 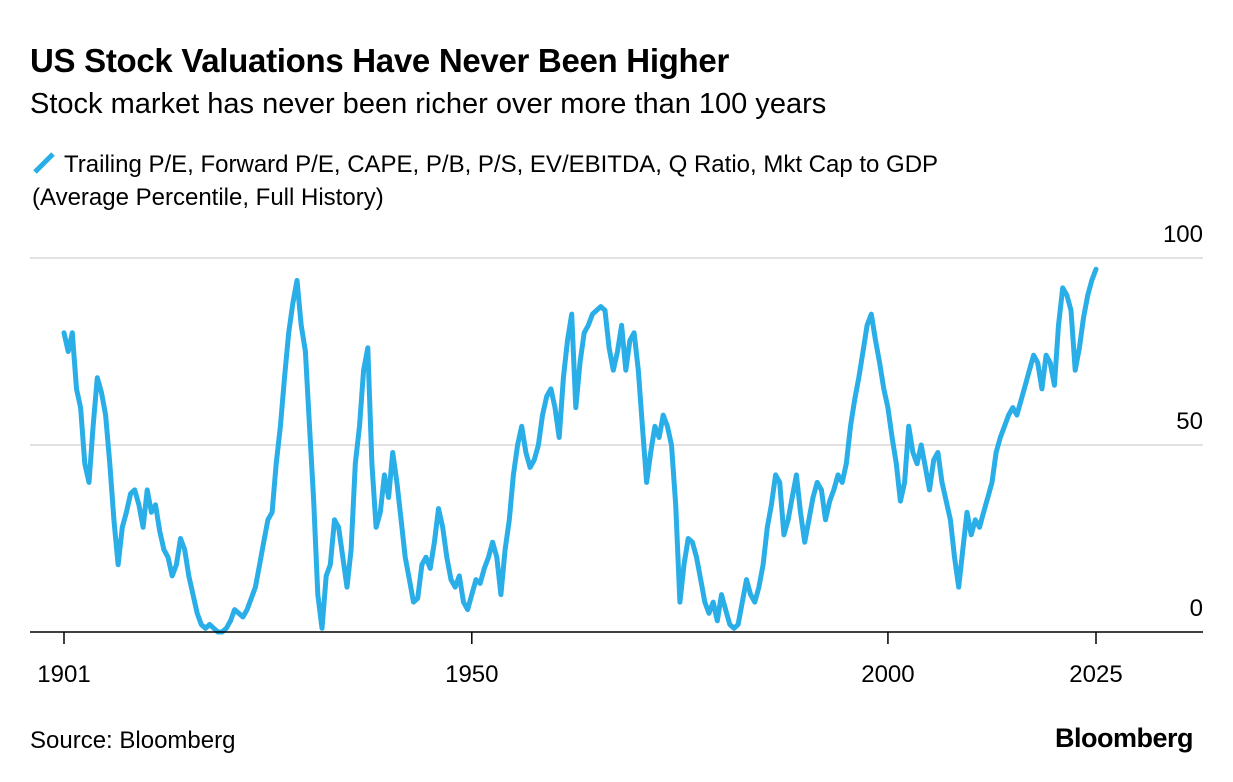 I want to click on legend-sublabel: (Average Percentile, Full History), so click(x=208, y=197).